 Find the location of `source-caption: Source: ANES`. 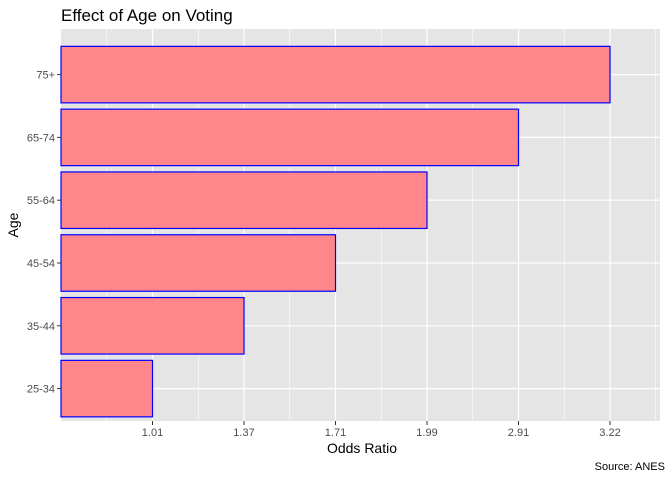

source-caption: Source: ANES is located at coordinates (630, 467).